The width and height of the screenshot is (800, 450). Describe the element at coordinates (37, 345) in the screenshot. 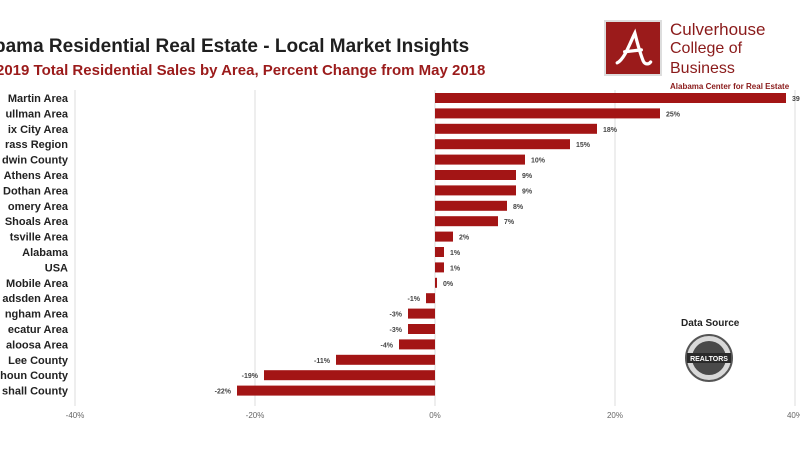

I see `category-label: aloosa Area` at that location.